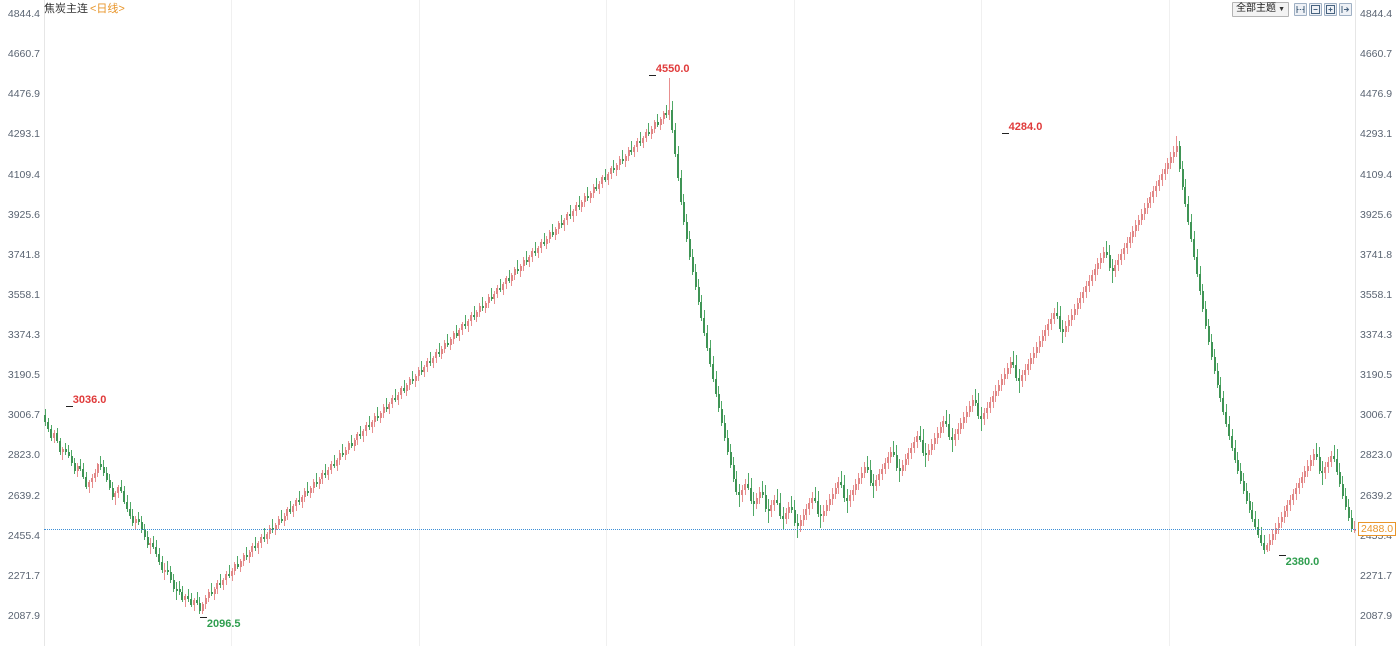  What do you see at coordinates (1300, 9) in the screenshot?
I see `crosshair-icon` at bounding box center [1300, 9].